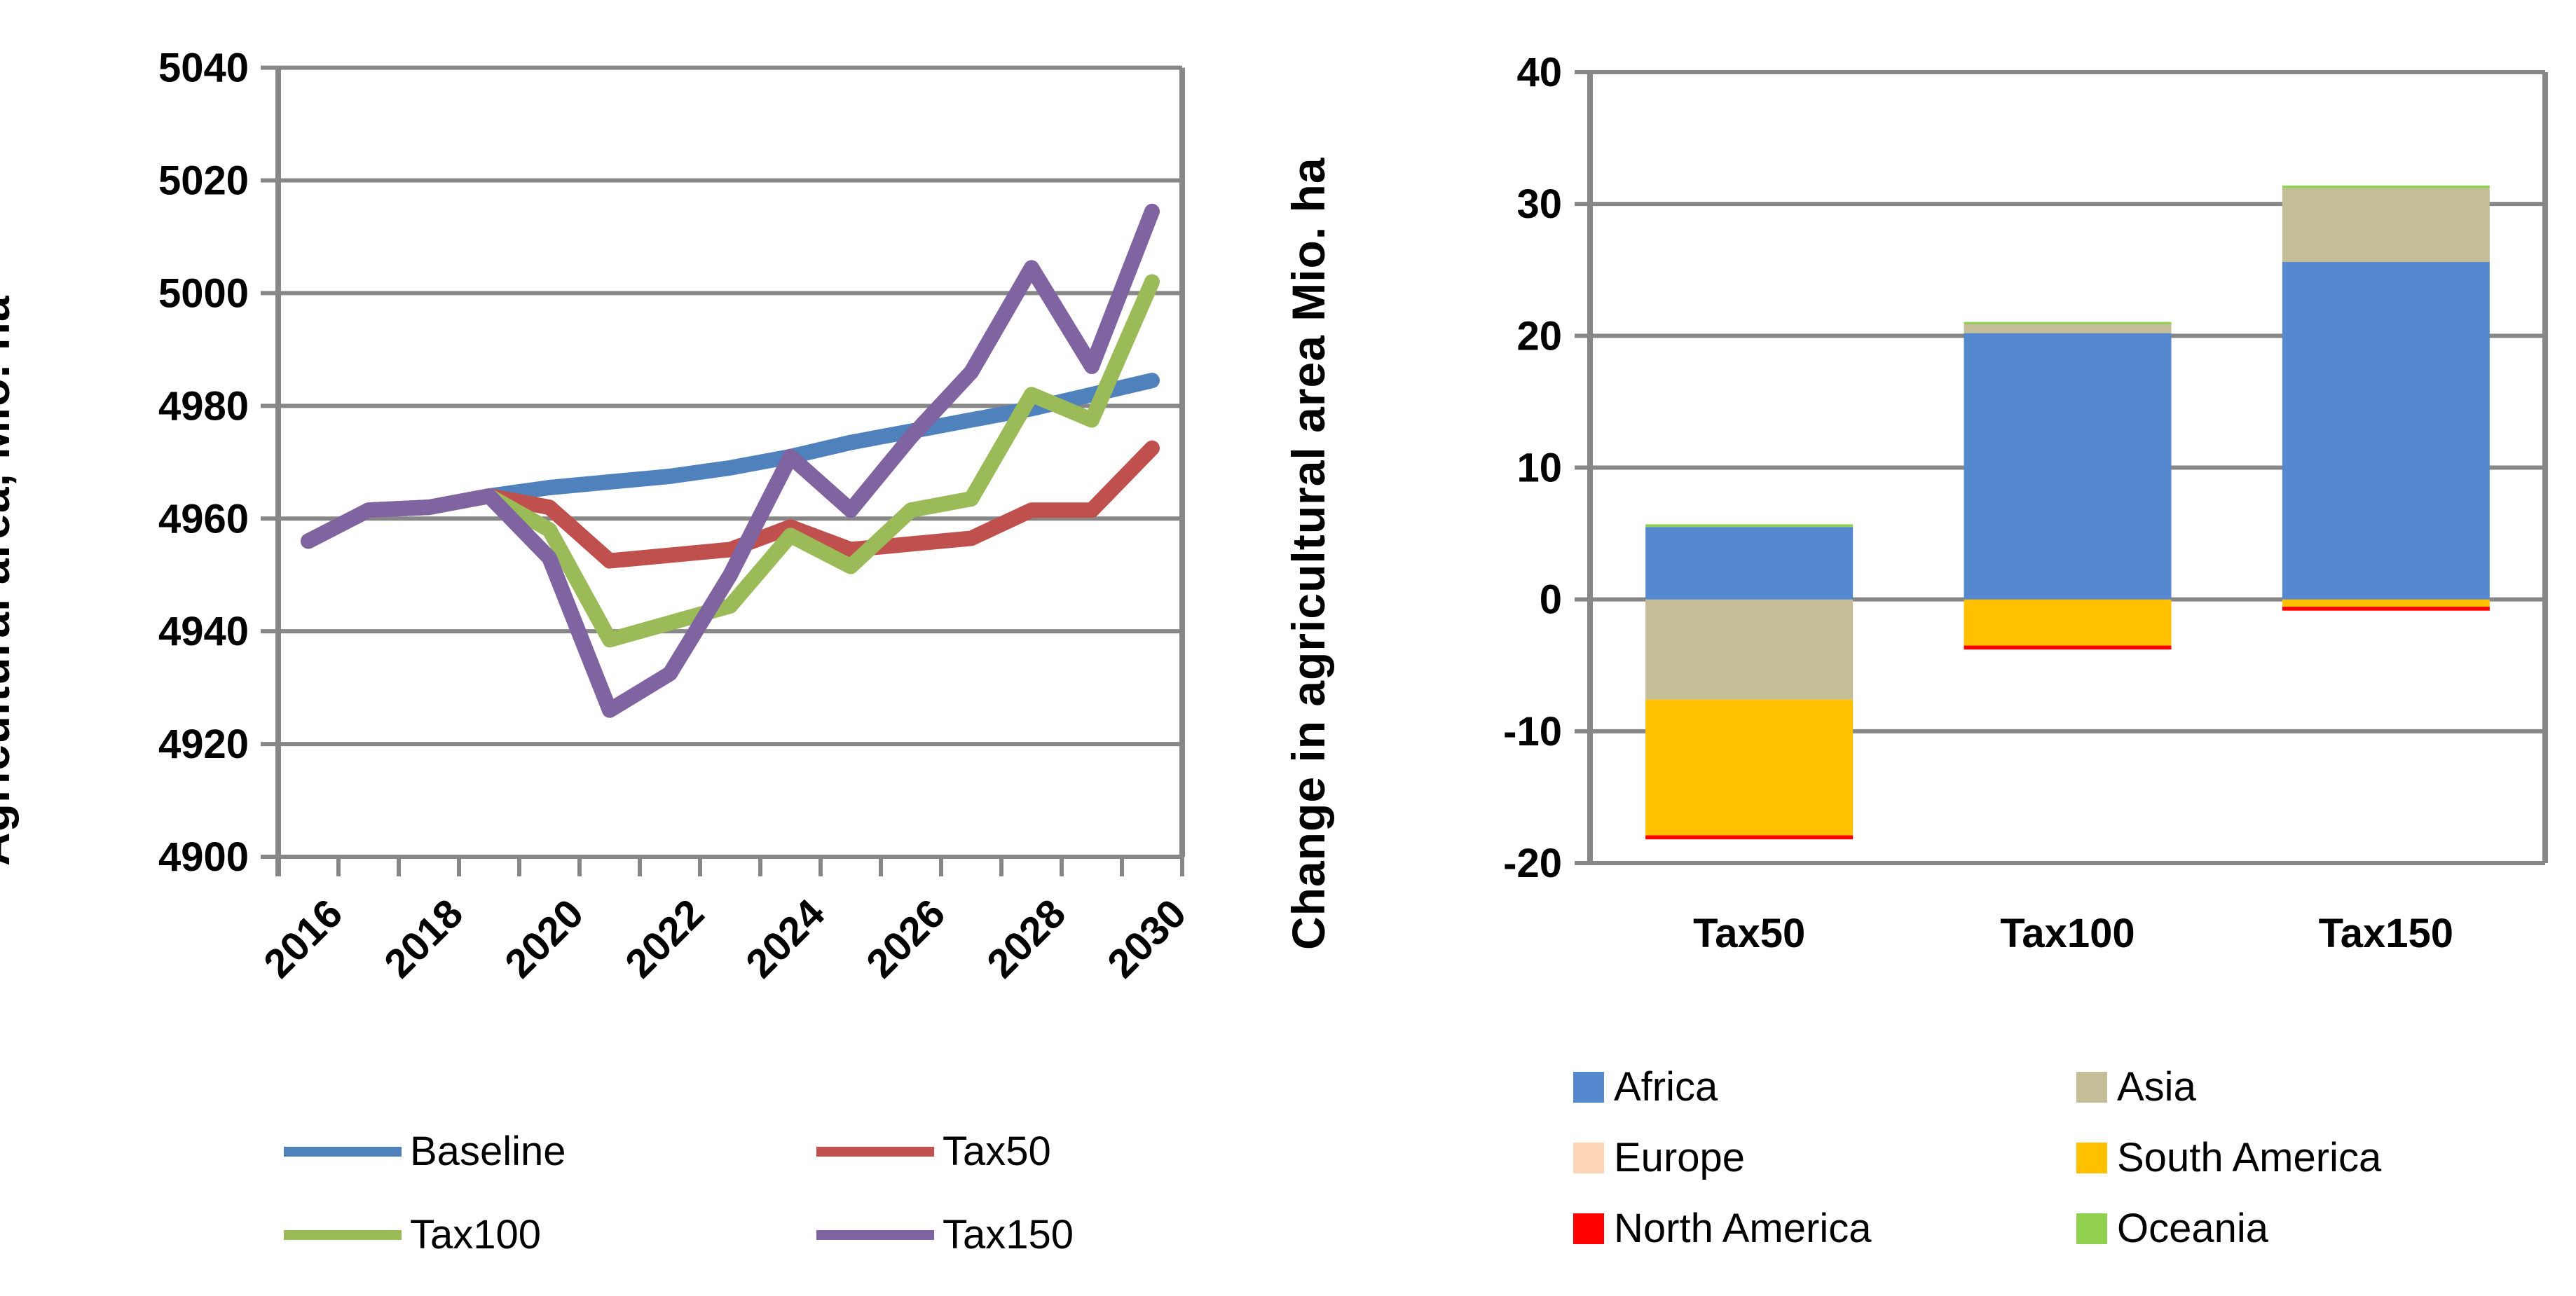  Describe the element at coordinates (1680, 1157) in the screenshot. I see `legend-label: Europe` at that location.